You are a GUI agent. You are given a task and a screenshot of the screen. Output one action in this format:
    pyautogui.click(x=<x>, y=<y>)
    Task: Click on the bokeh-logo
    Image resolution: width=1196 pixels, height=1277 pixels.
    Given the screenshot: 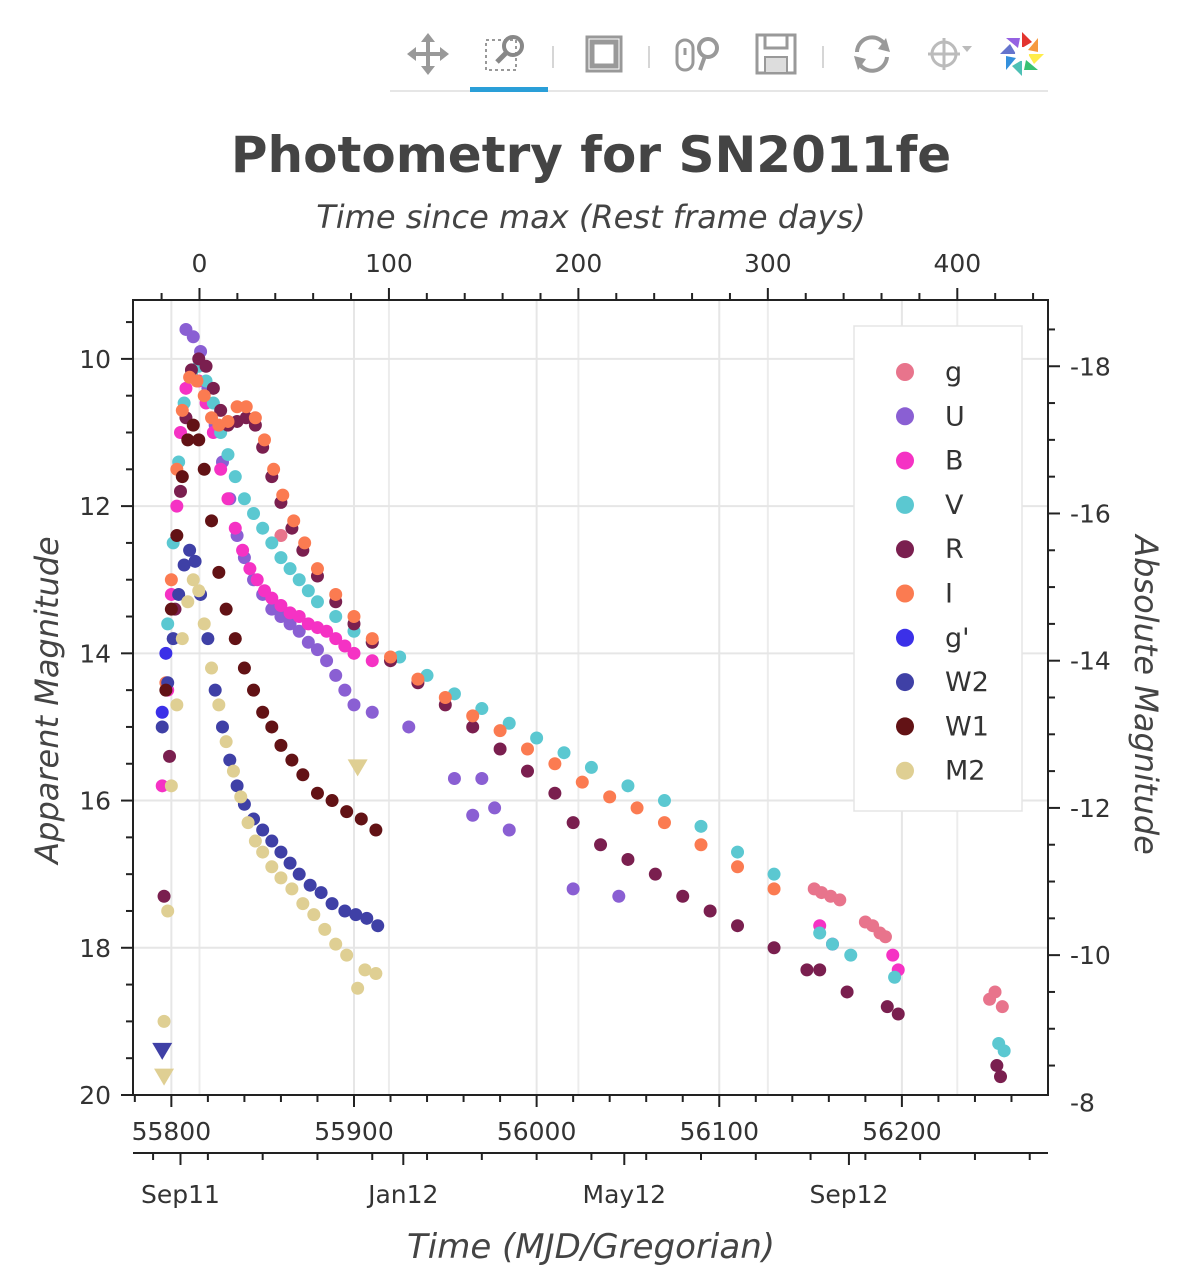 What is the action you would take?
    pyautogui.click(x=1022, y=54)
    